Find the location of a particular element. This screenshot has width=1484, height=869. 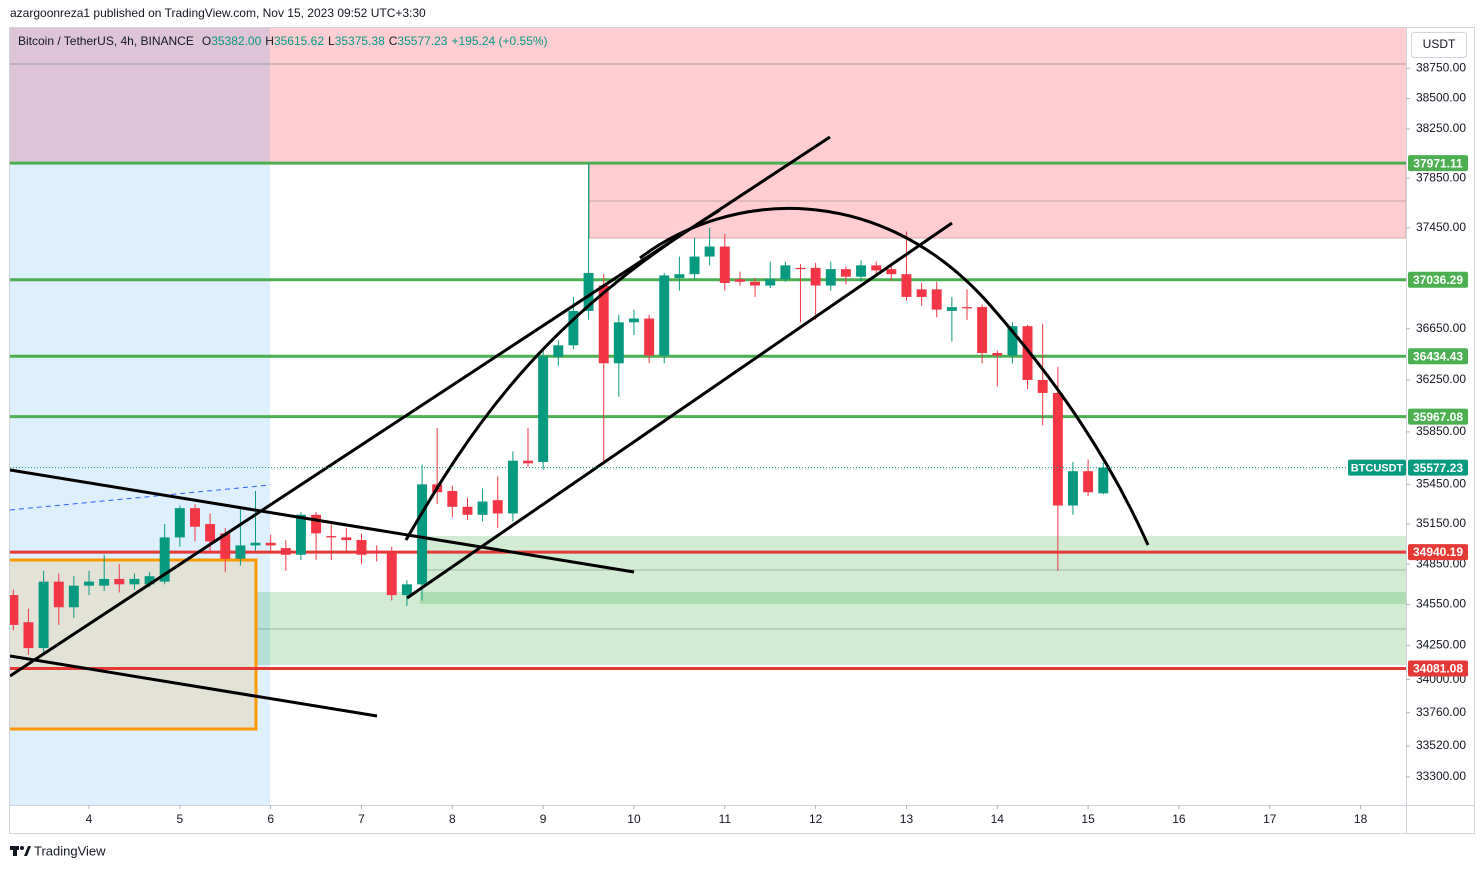

y-tick-label: 38500.00 is located at coordinates (1441, 98).